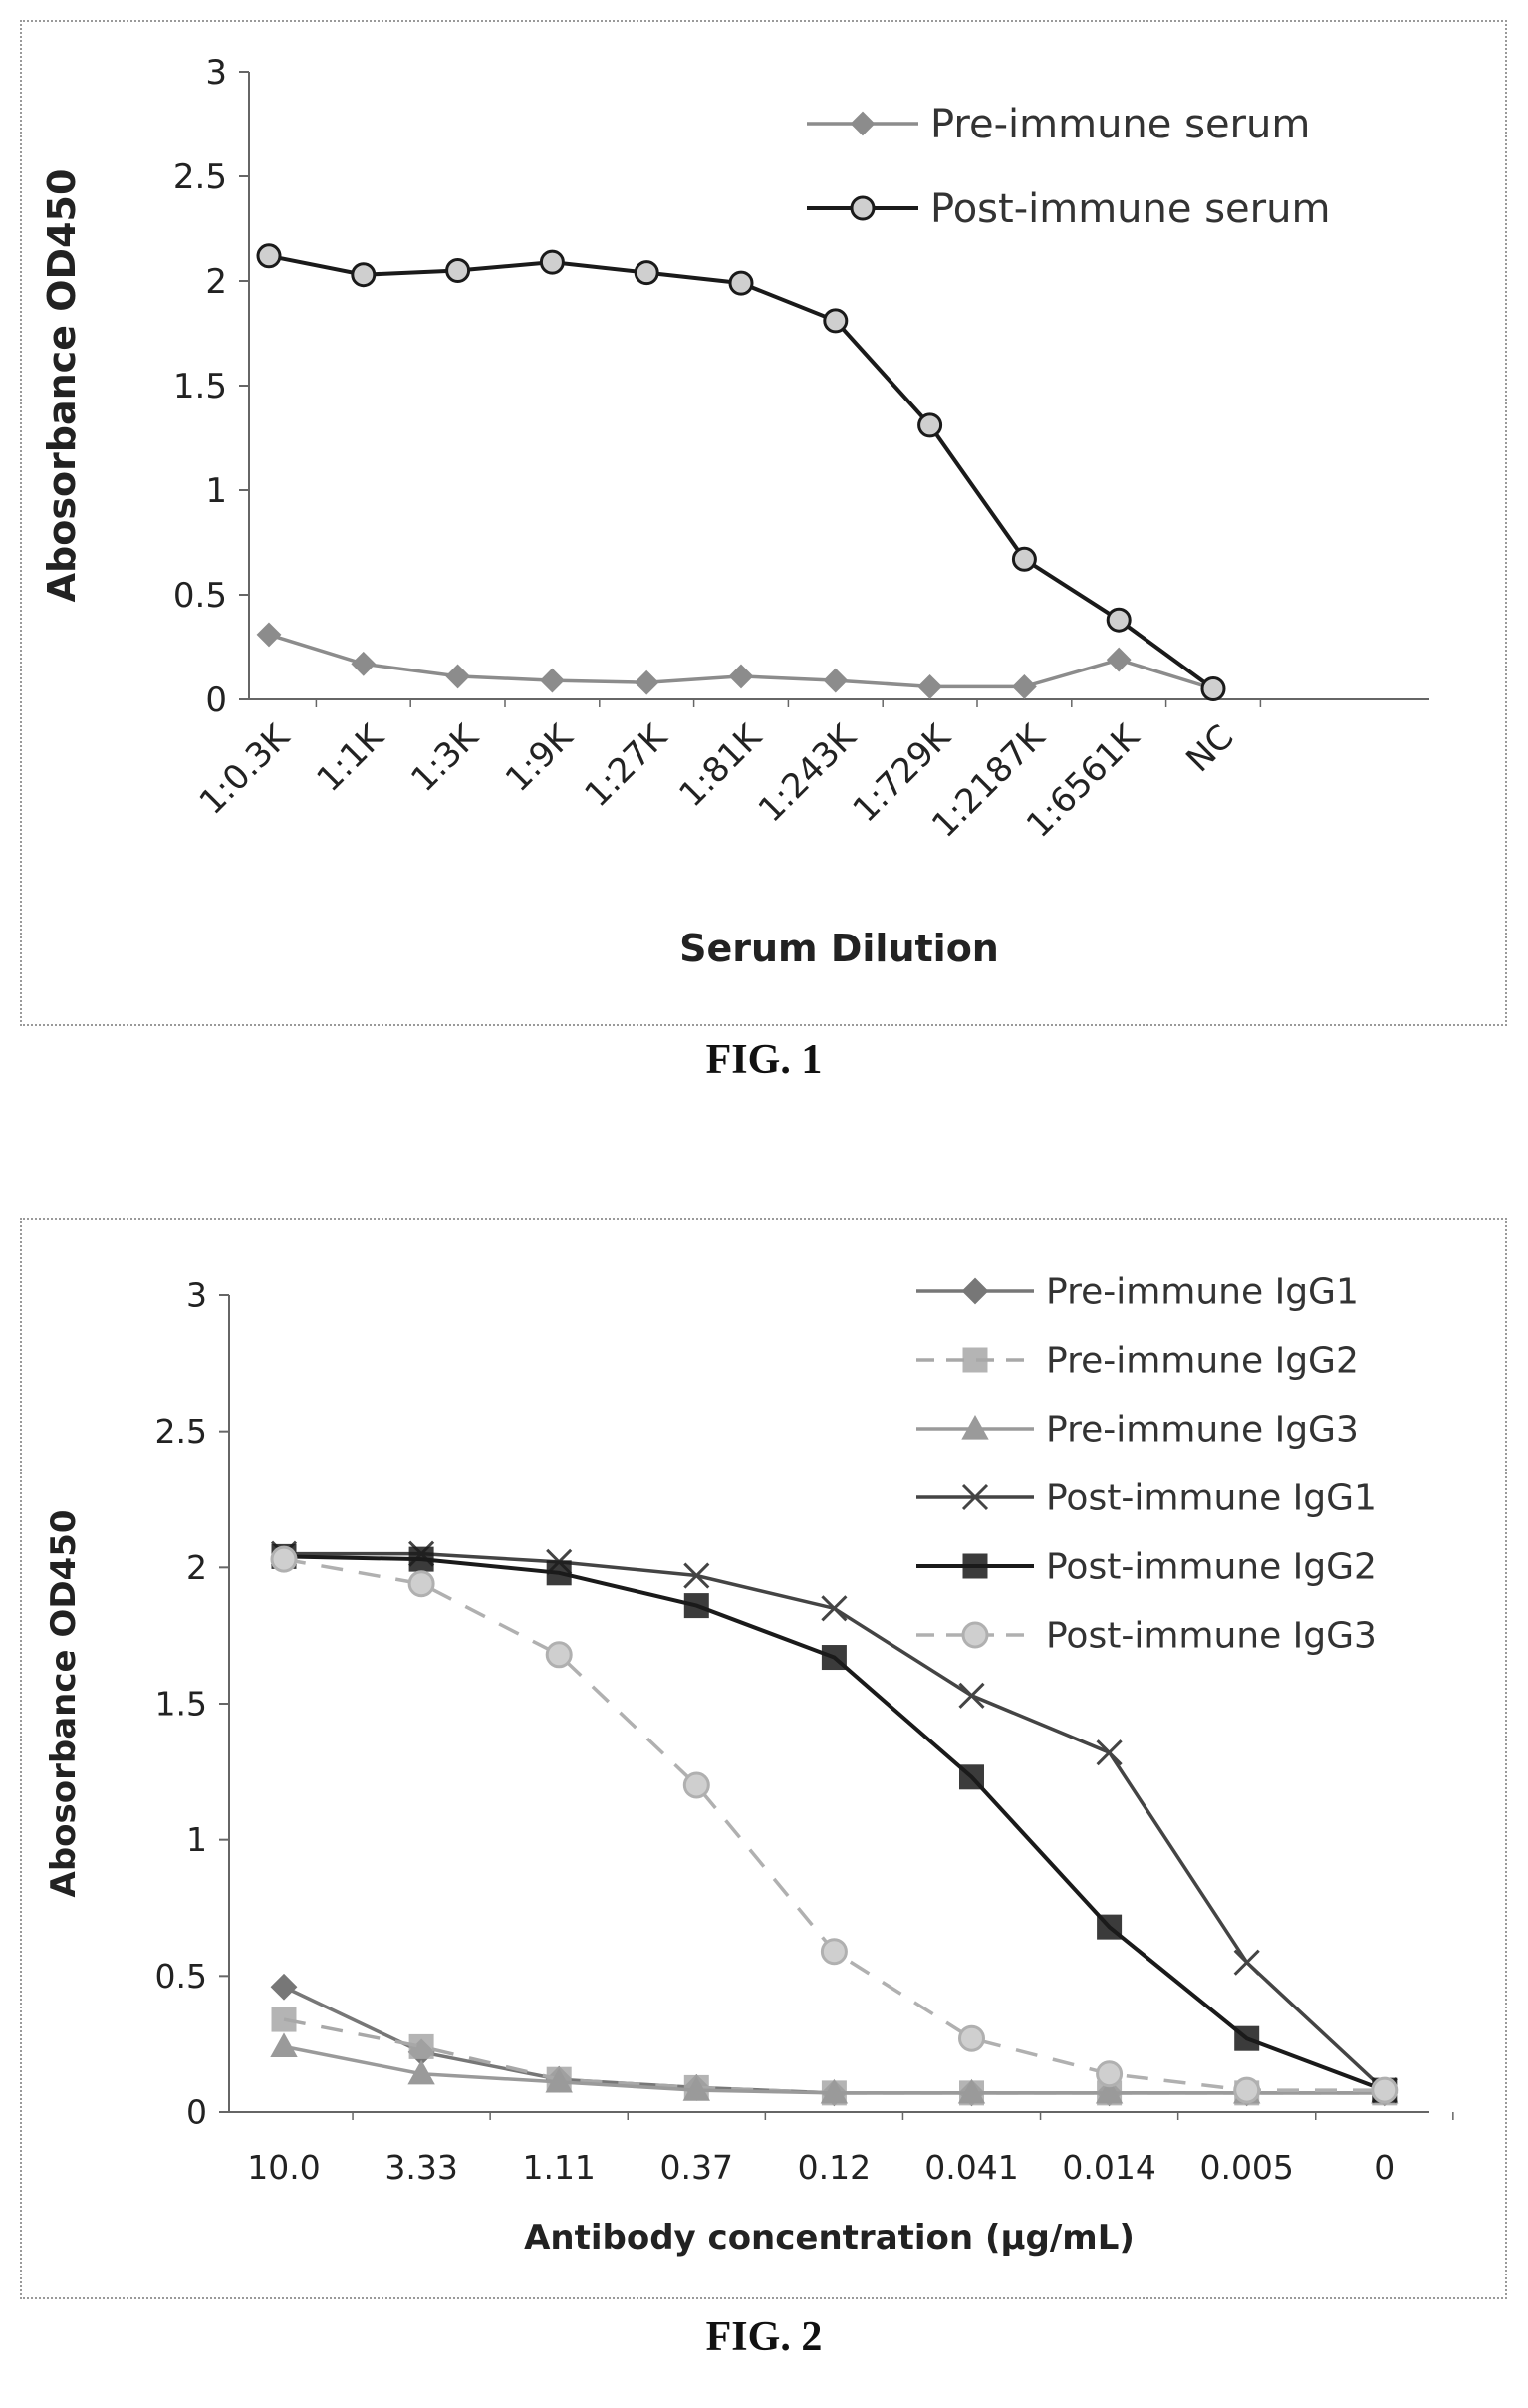 This screenshot has width=1528, height=2408. Describe the element at coordinates (1202, 1293) in the screenshot. I see `legend-label: Pre-immune IgG1` at that location.